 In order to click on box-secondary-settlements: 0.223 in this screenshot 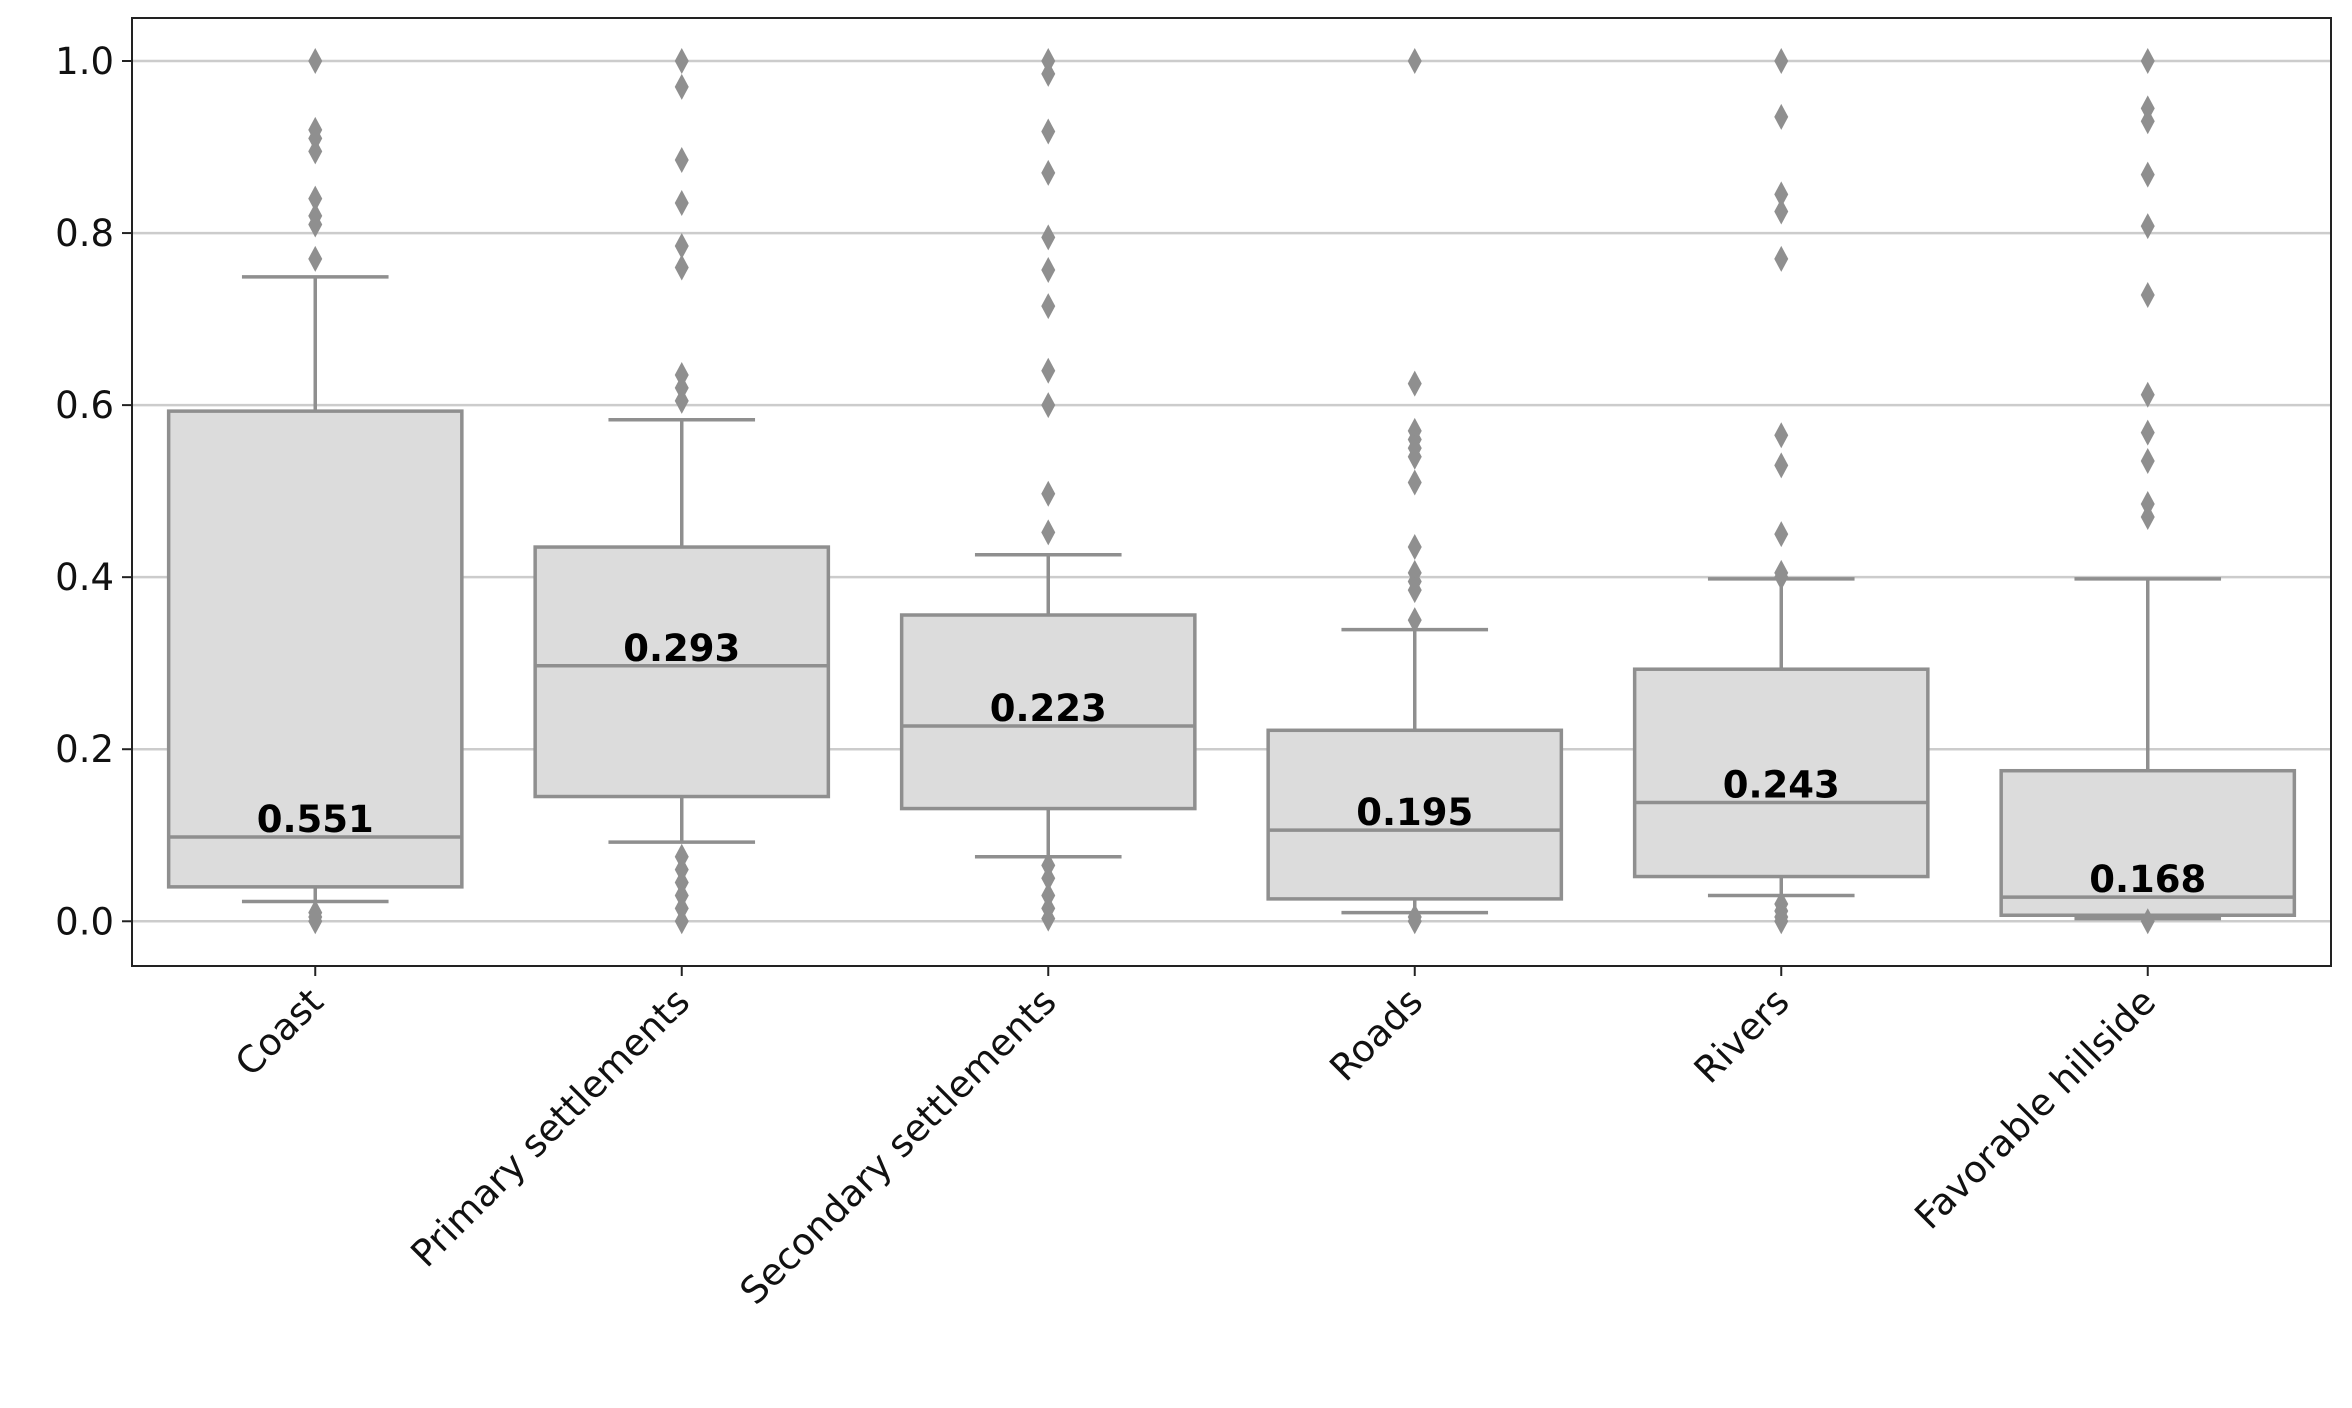, I will do `click(1048, 490)`.